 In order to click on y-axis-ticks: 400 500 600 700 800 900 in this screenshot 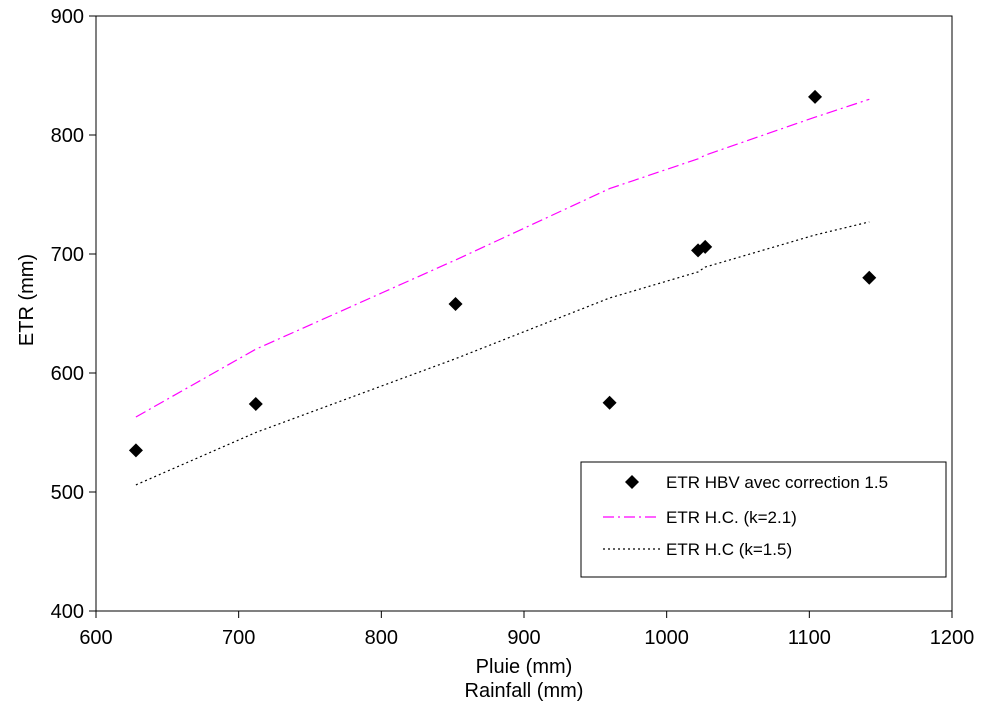, I will do `click(73, 314)`.